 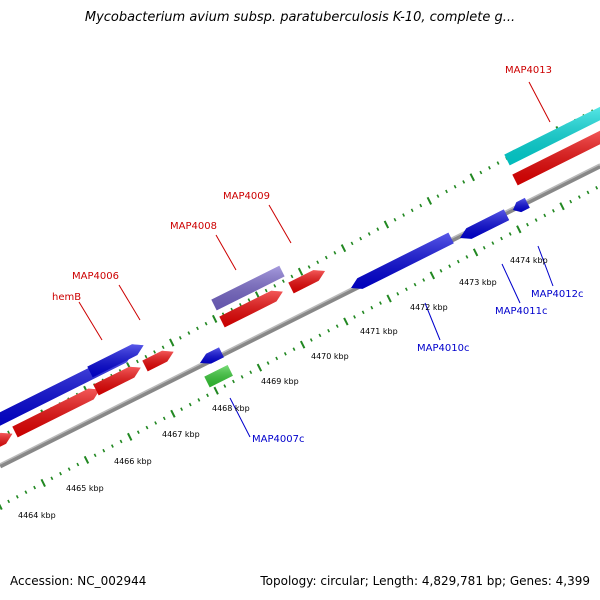 What do you see at coordinates (246, 196) in the screenshot?
I see `gene-label-MAP4009: MAP4009` at bounding box center [246, 196].